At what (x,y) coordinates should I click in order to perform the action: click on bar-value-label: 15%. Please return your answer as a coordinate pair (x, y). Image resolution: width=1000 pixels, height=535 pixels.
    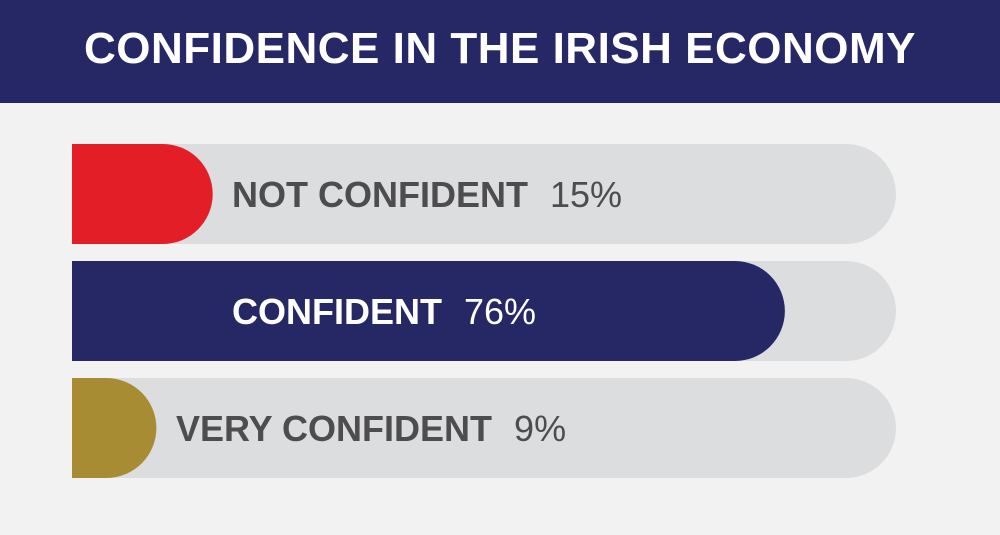
    Looking at the image, I should click on (586, 194).